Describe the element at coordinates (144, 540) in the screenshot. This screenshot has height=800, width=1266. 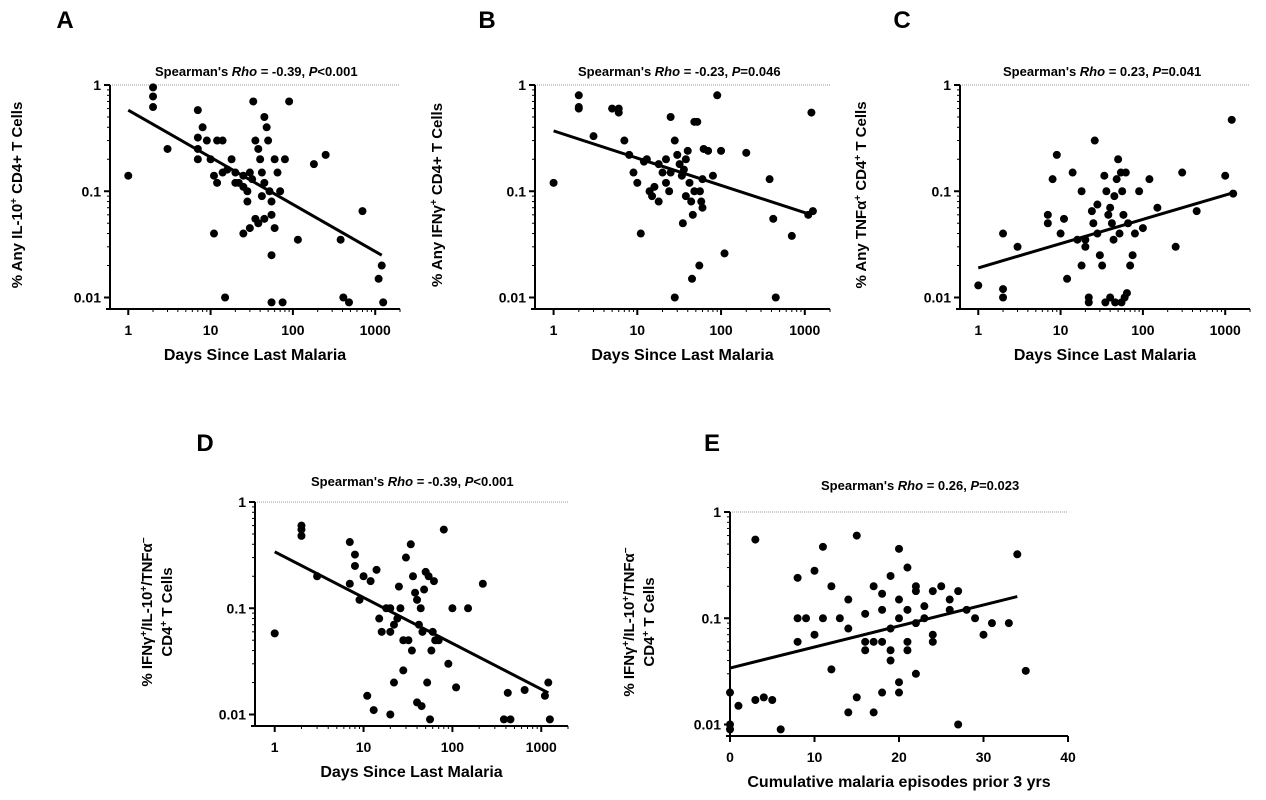
I see `ylabel-part: −` at that location.